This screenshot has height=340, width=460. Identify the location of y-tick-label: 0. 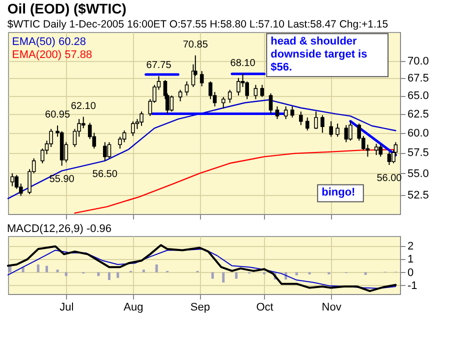
(411, 272).